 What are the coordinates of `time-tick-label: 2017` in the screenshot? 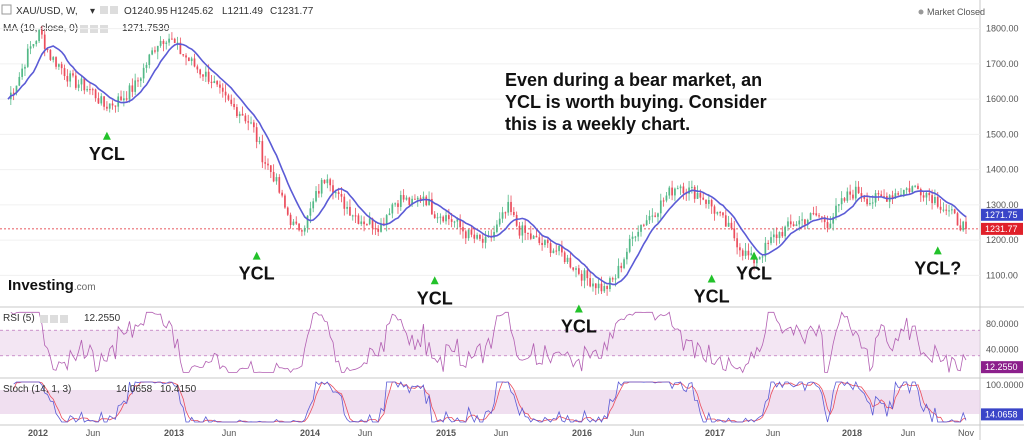 It's located at (715, 433).